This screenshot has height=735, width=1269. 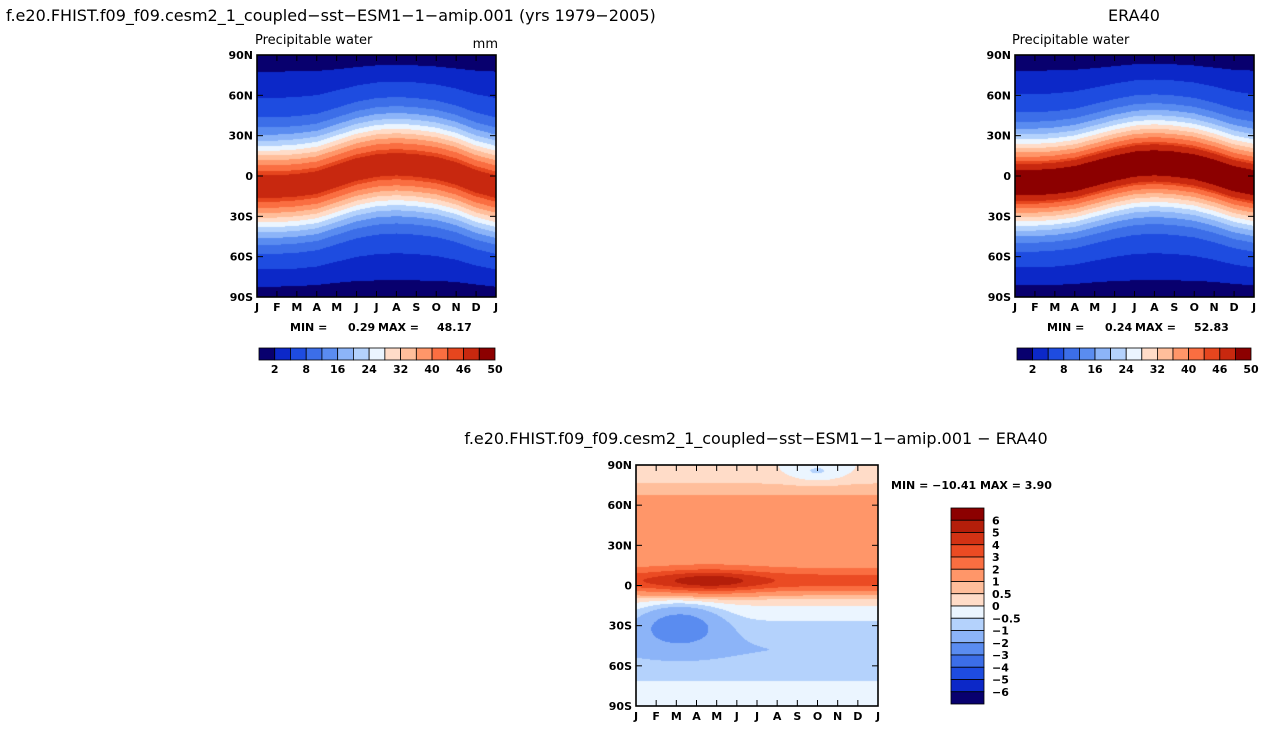 What do you see at coordinates (1127, 369) in the screenshot?
I see `era40-colorbar-label: 24` at bounding box center [1127, 369].